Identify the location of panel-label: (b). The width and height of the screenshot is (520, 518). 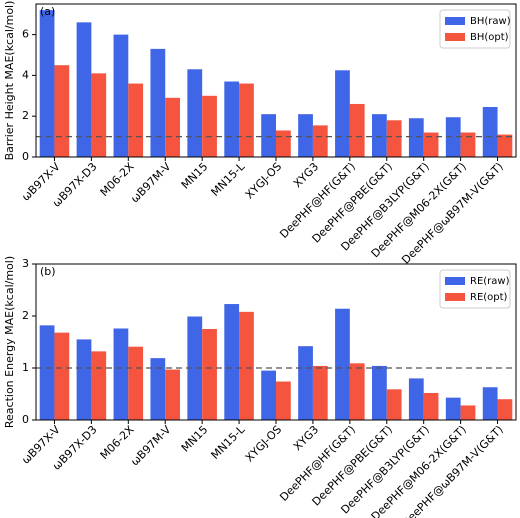
(48, 271).